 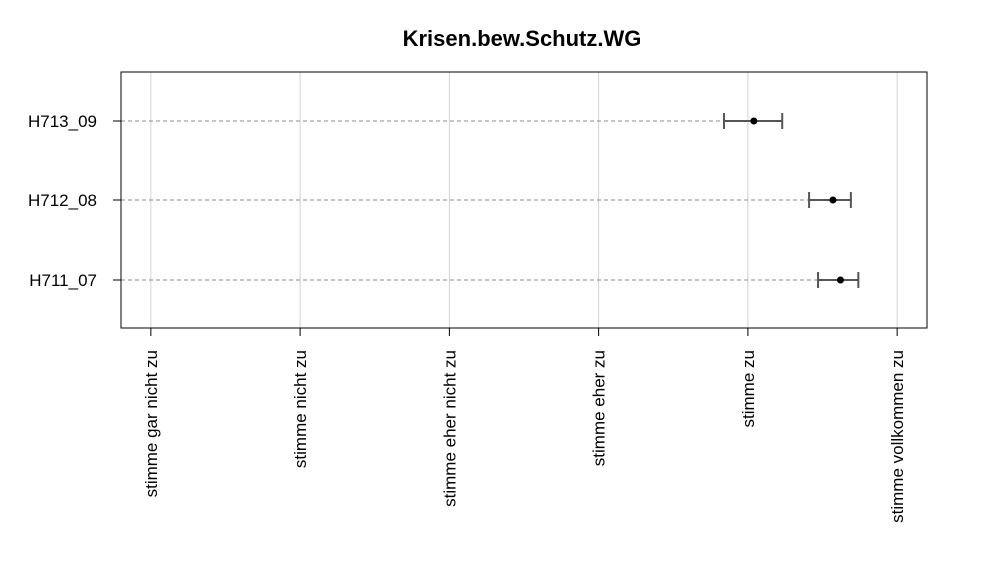 What do you see at coordinates (406, 121) in the screenshot?
I see `item-row: H713_09` at bounding box center [406, 121].